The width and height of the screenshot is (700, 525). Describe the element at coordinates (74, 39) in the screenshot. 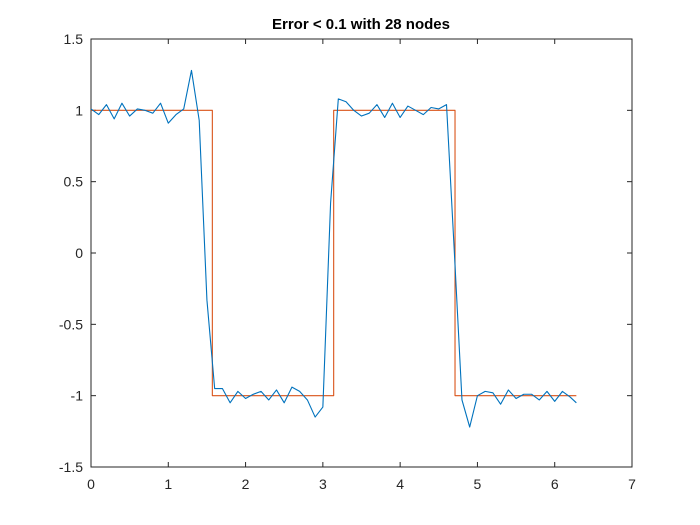

I see `y-tick-label: 1.5` at that location.